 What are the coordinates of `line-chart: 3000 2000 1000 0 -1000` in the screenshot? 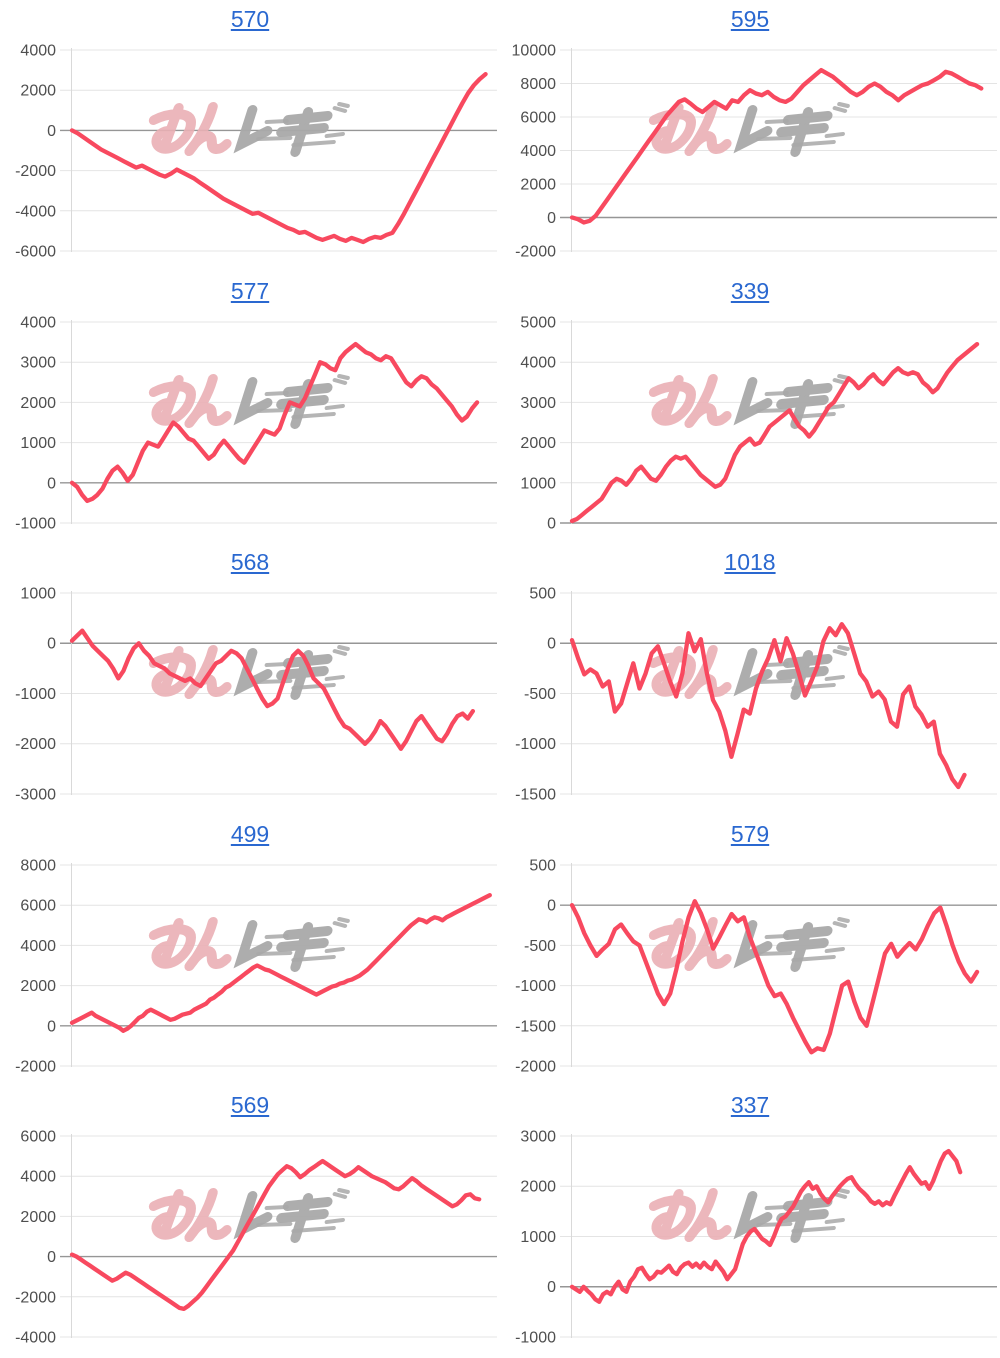 It's located at (756, 1238).